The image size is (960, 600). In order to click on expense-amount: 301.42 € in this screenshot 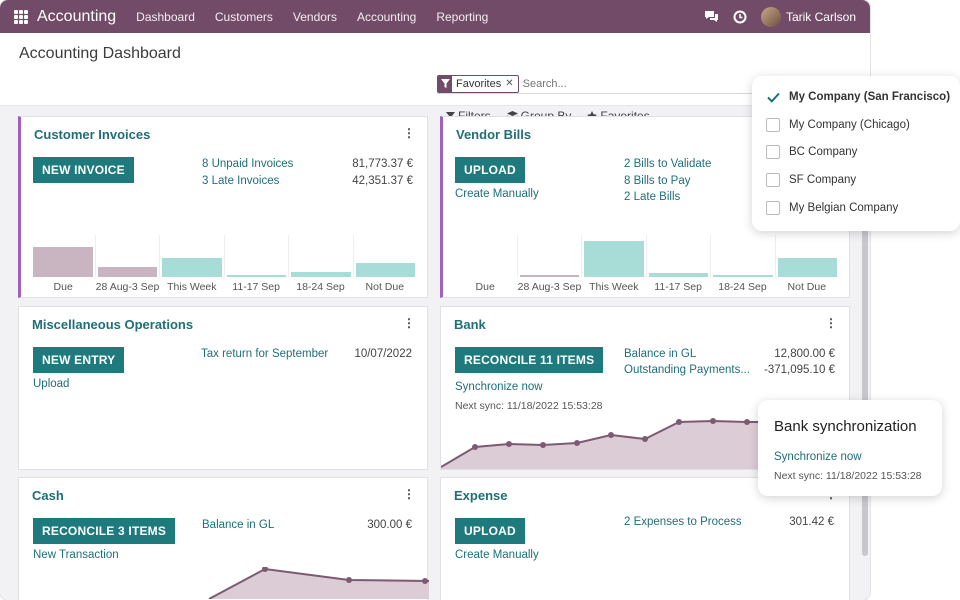, I will do `click(811, 522)`.